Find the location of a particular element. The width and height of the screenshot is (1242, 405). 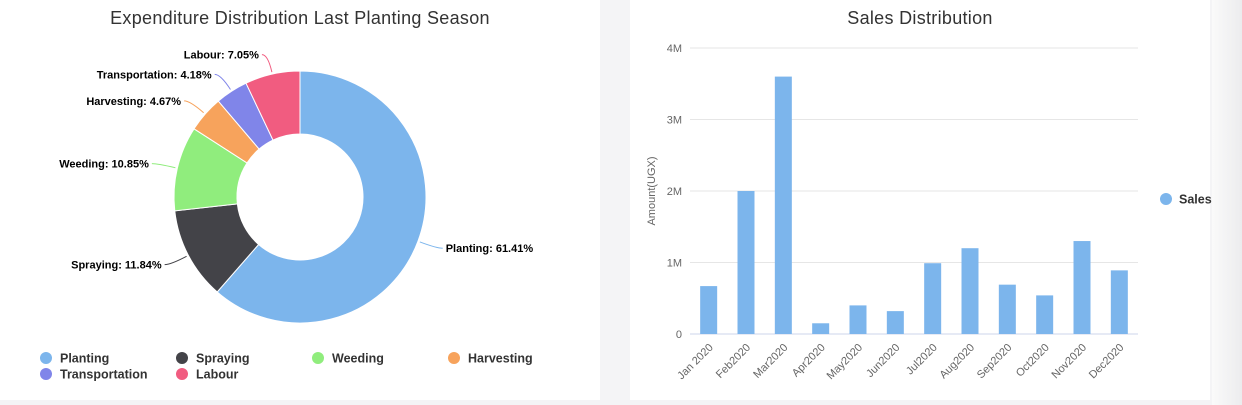

x-tick-label: Jul2020 is located at coordinates (922, 360).